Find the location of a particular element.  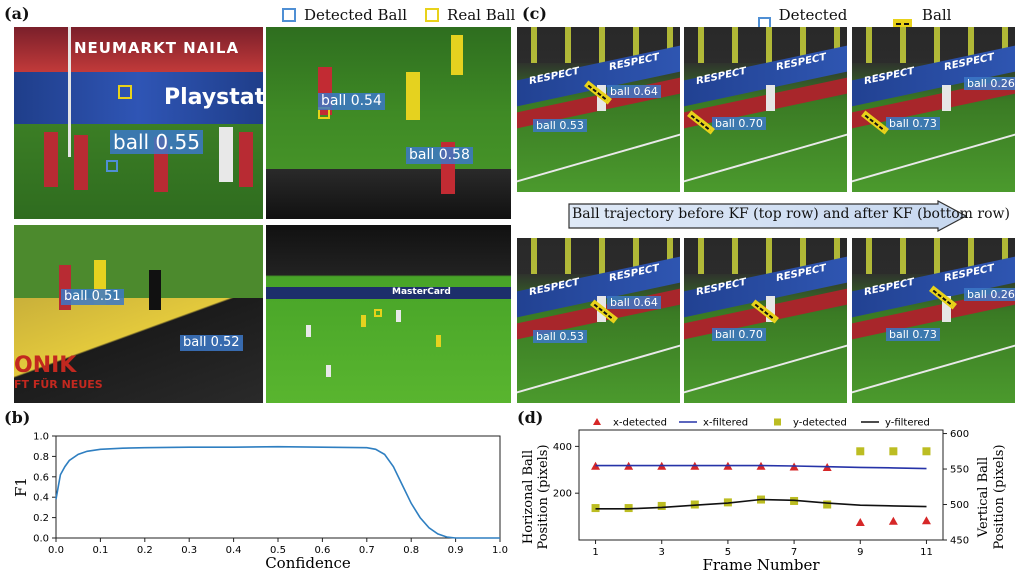

y-right-axis-label-line2: Position (pixels) is located at coordinates (999, 496).